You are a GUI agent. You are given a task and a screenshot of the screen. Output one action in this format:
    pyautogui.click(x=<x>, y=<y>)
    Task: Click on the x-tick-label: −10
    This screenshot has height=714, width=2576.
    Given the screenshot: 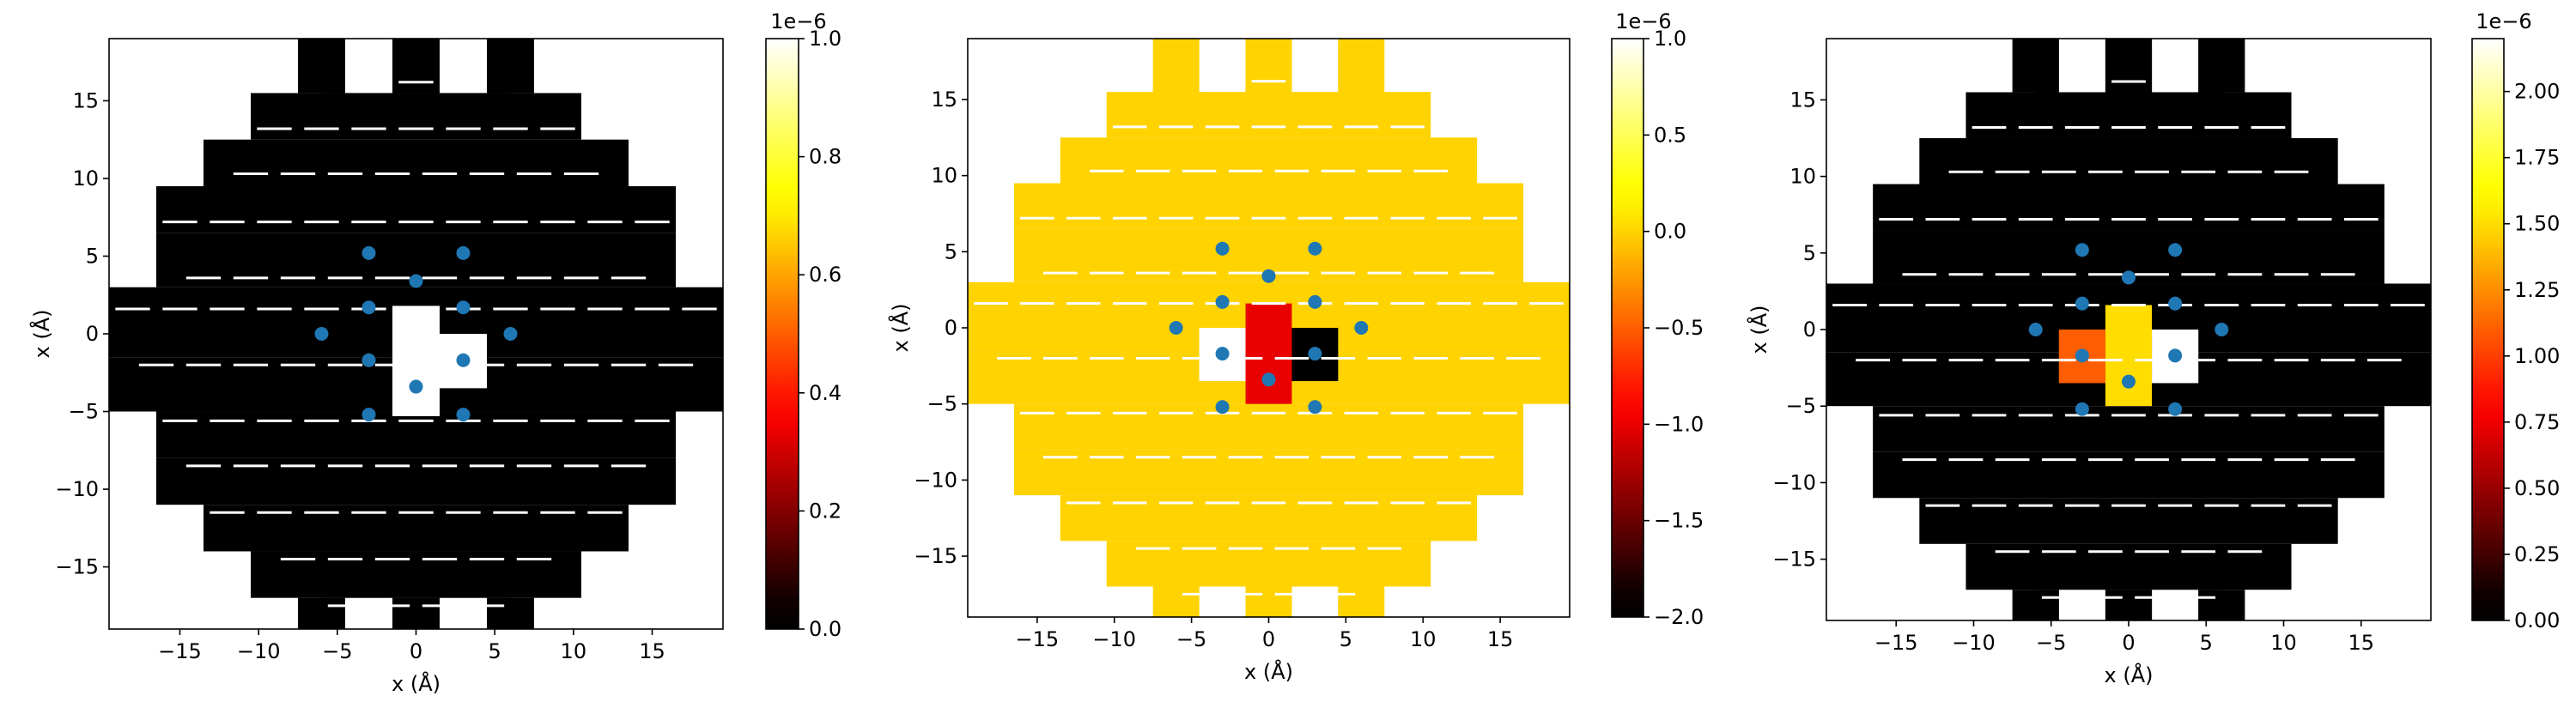 What is the action you would take?
    pyautogui.click(x=1114, y=639)
    